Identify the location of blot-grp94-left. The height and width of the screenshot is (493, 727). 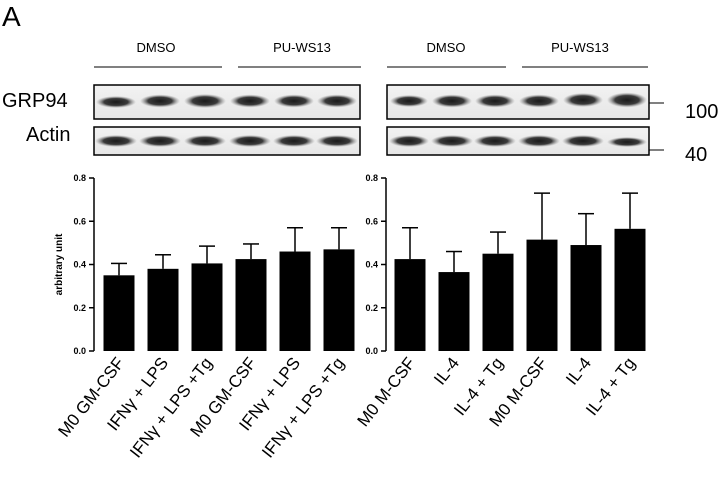
(227, 102).